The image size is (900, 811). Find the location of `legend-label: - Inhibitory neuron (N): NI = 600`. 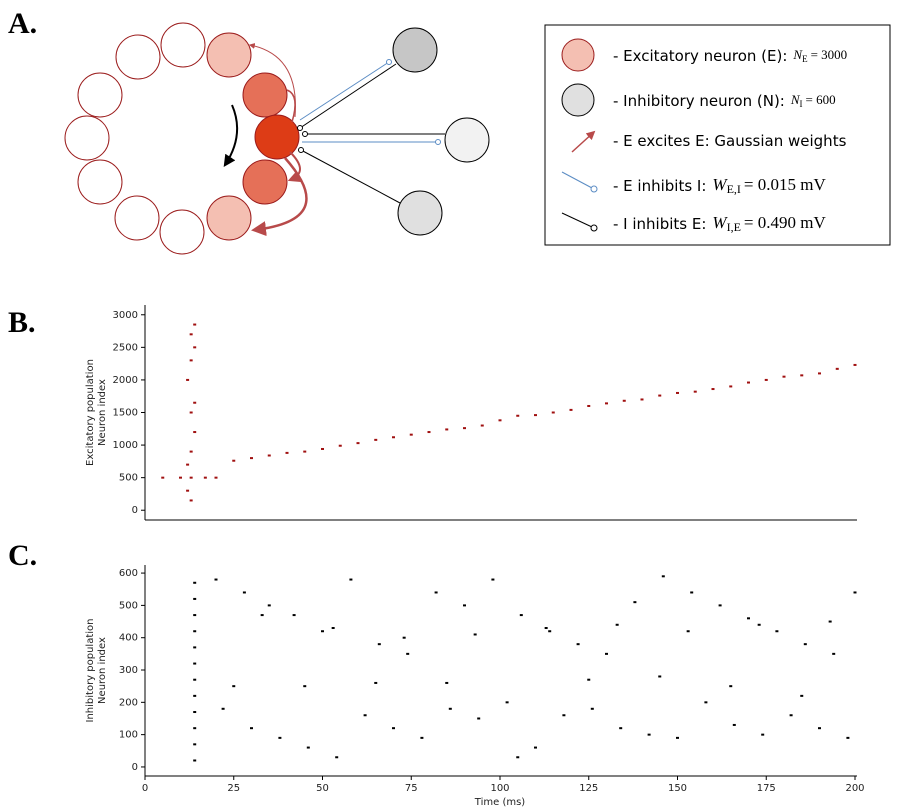

legend-label: - Inhibitory neuron (N): NI = 600 is located at coordinates (724, 101).